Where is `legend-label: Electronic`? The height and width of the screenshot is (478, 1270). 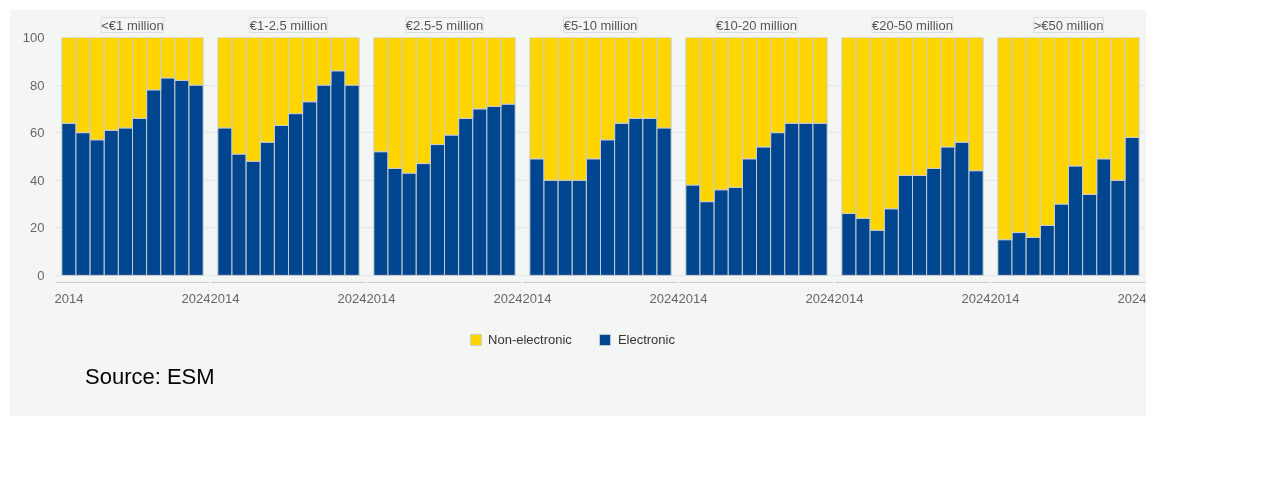 legend-label: Electronic is located at coordinates (646, 339).